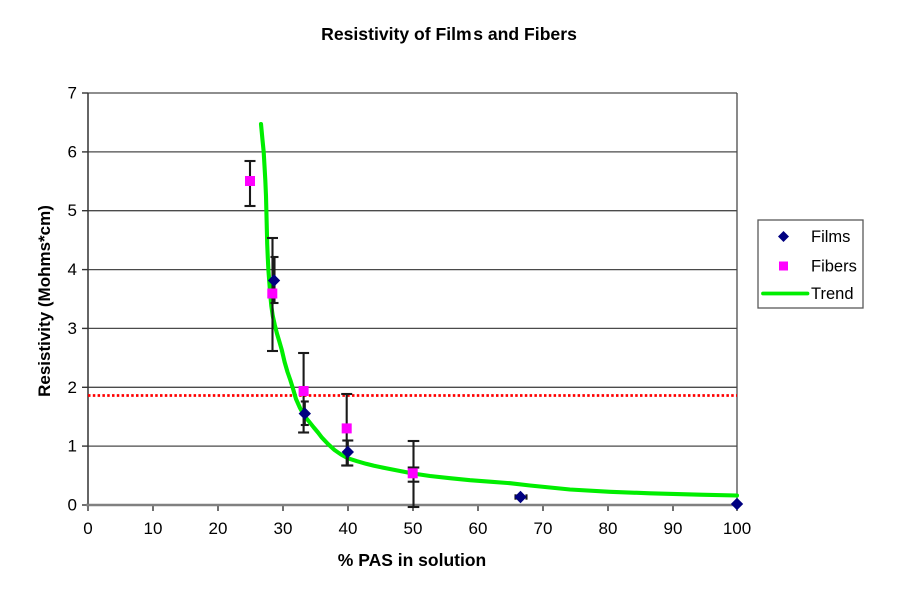 This screenshot has width=900, height=608. I want to click on svg-text: 100, so click(737, 528).